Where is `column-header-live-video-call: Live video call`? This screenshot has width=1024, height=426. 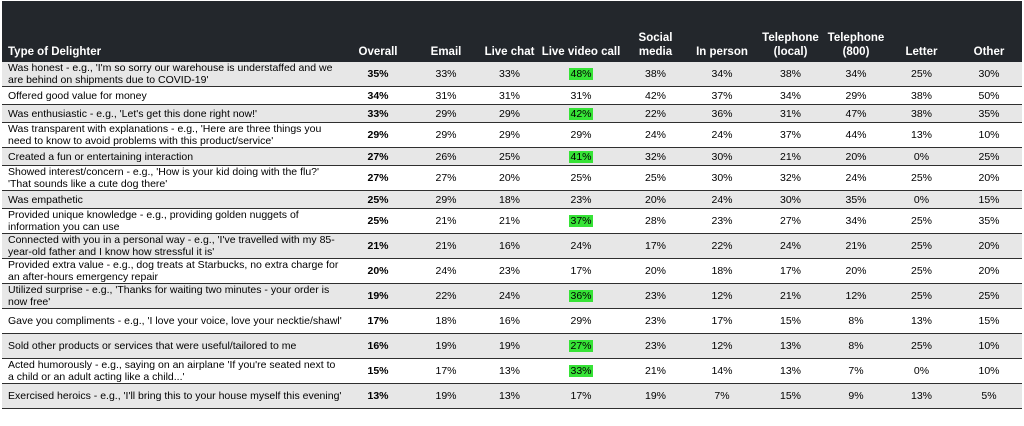 column-header-live-video-call: Live video call is located at coordinates (581, 31).